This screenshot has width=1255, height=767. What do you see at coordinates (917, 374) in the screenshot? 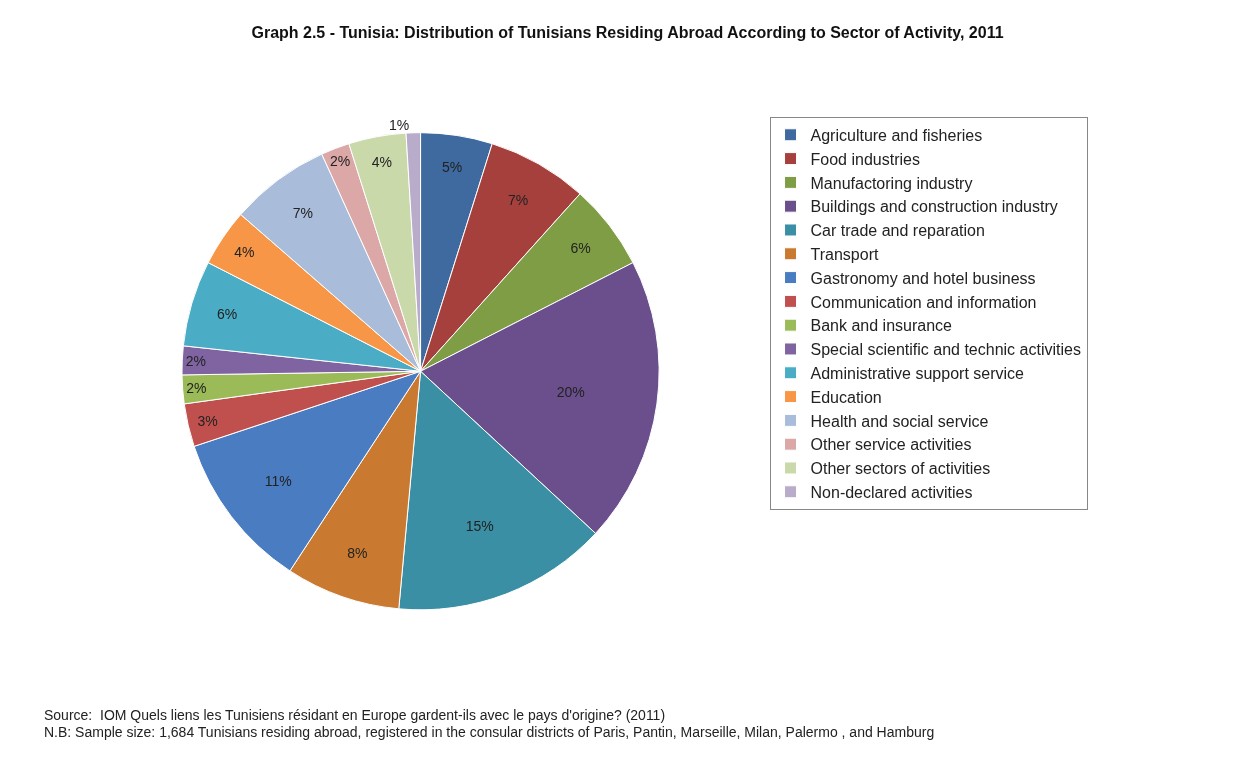
I see `legend-label: Administrative support service` at bounding box center [917, 374].